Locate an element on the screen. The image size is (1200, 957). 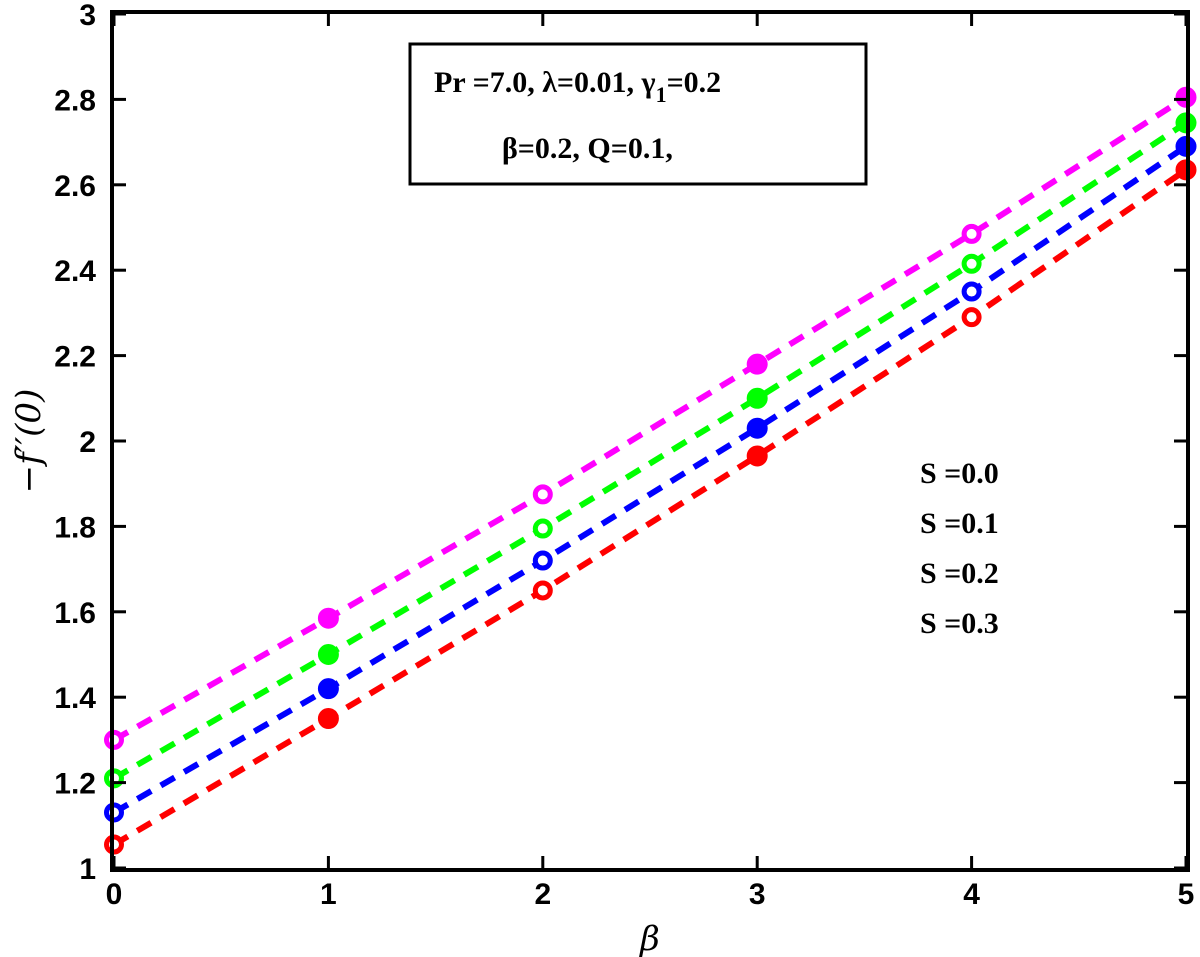
legend-entry-s-0-0: S =0.0 is located at coordinates (959, 473).